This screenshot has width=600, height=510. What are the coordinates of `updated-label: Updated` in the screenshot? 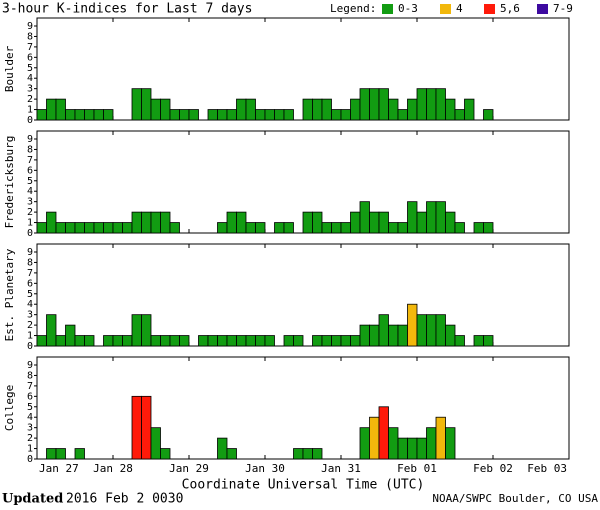 It's located at (32, 499).